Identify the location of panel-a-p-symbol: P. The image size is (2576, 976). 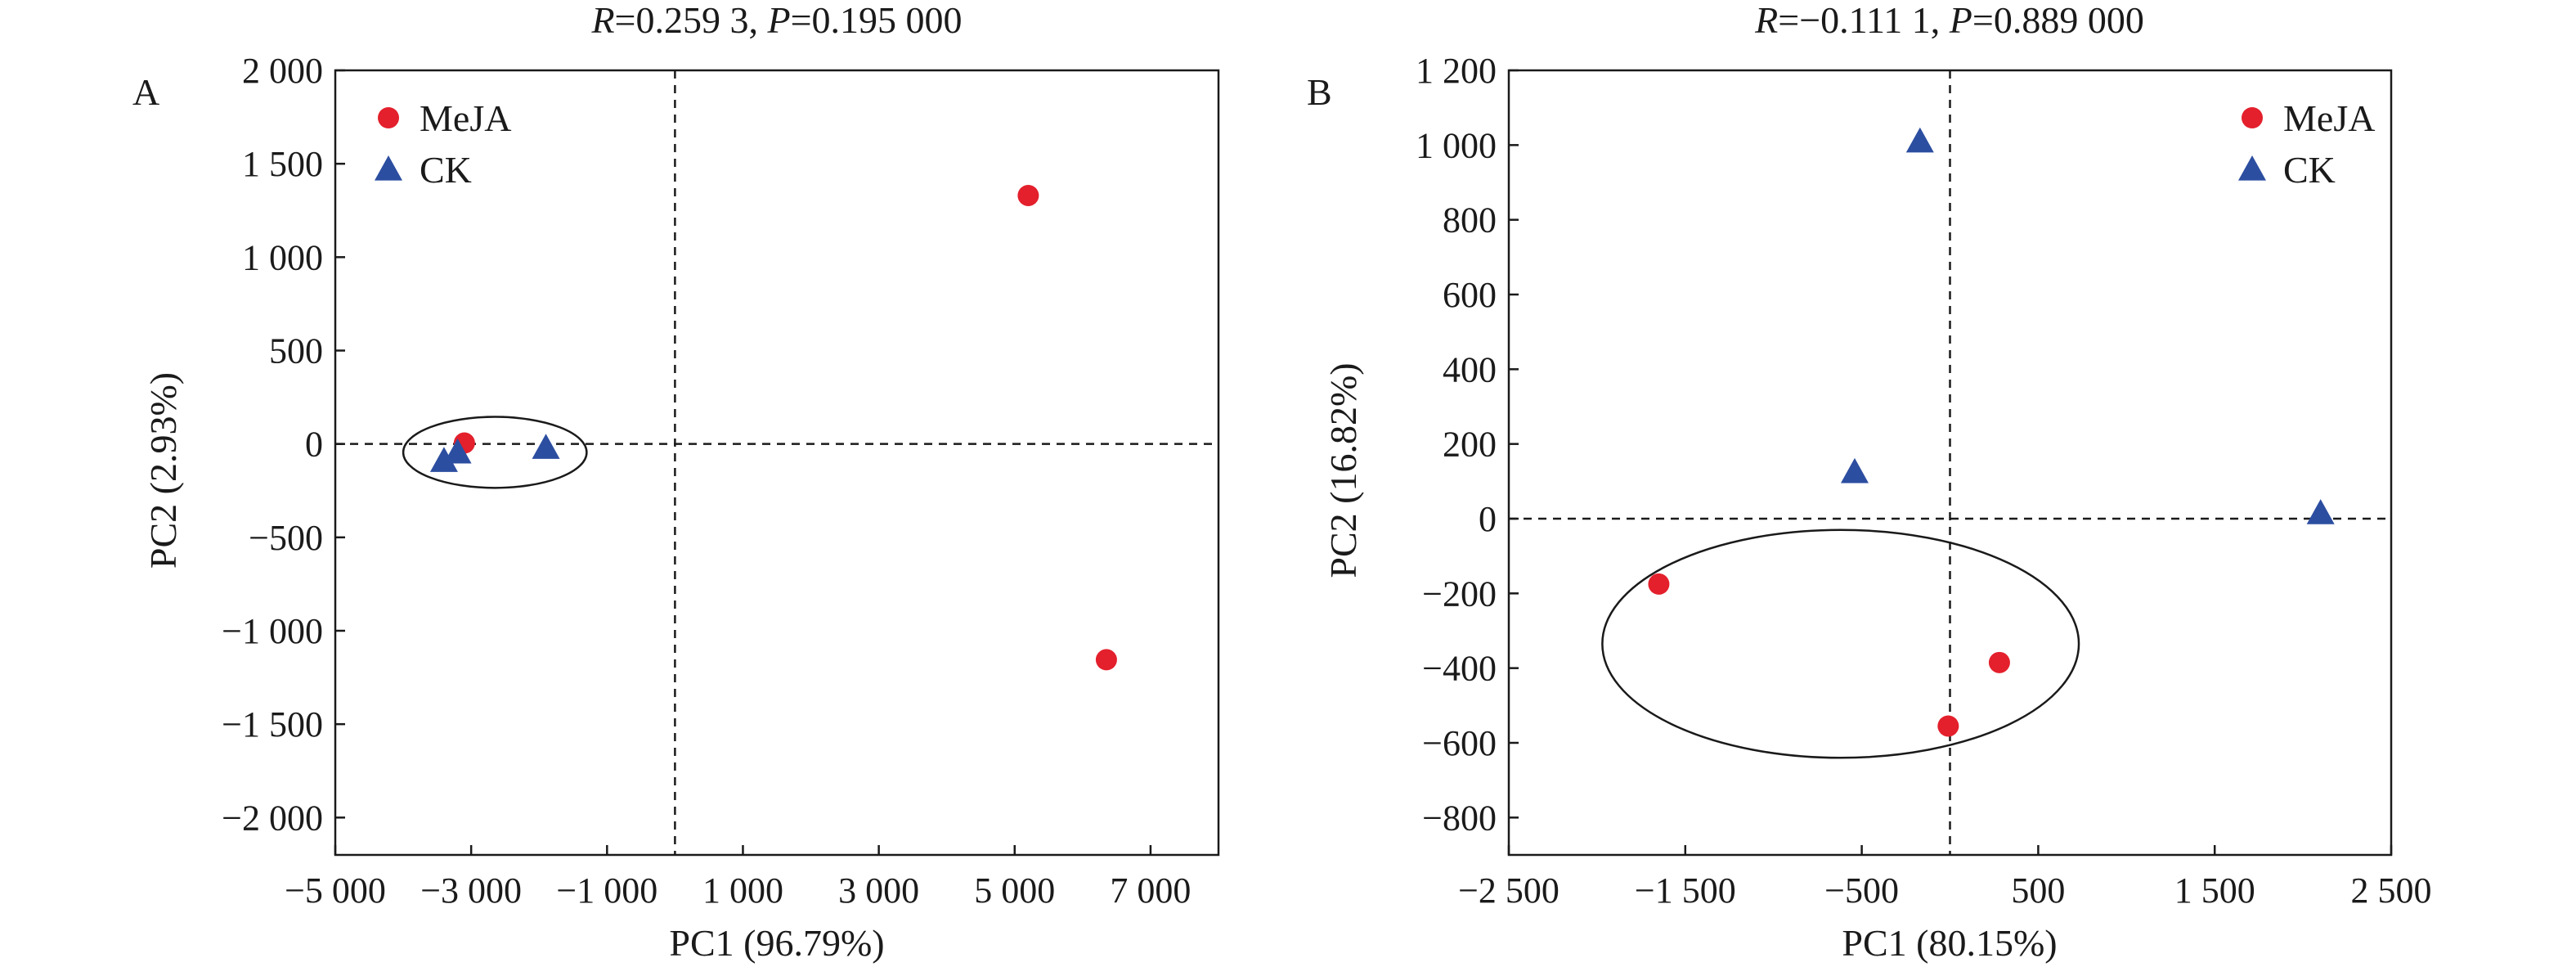
(779, 20).